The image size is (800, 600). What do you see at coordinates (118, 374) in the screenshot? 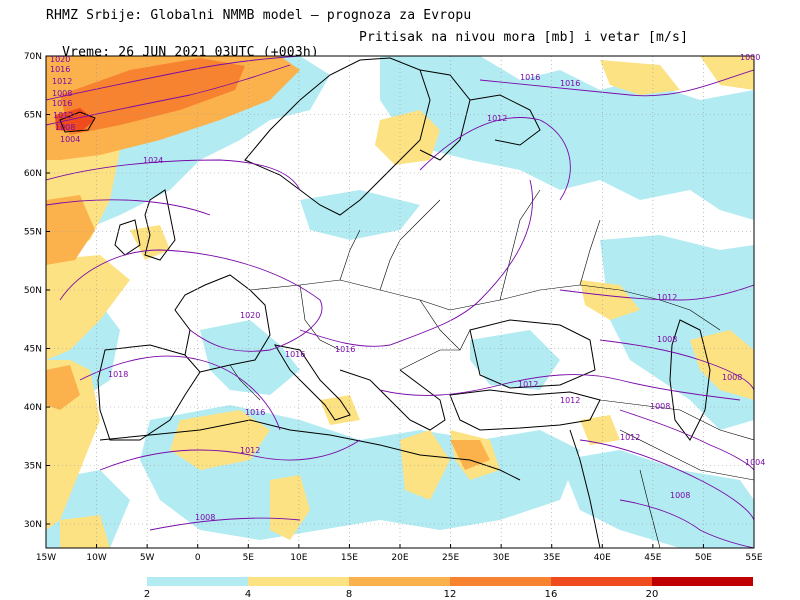
I see `isobar-label: 1018` at bounding box center [118, 374].